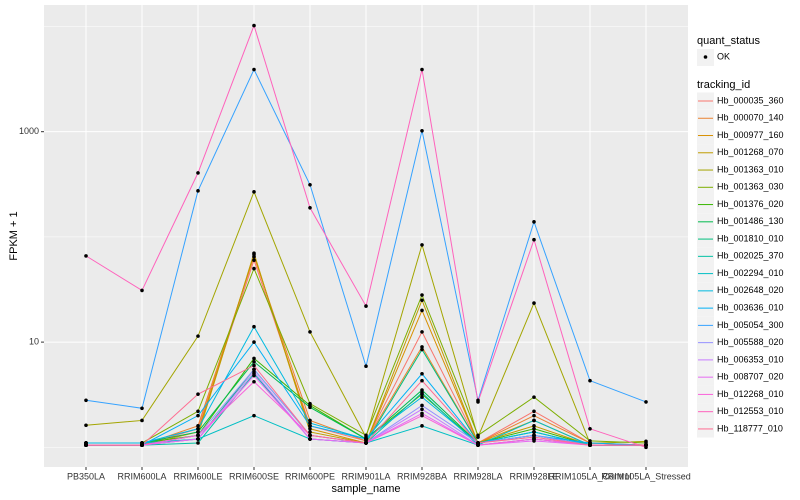 The image size is (800, 500). Describe the element at coordinates (34, 341) in the screenshot. I see `y-tick-label: 10` at that location.